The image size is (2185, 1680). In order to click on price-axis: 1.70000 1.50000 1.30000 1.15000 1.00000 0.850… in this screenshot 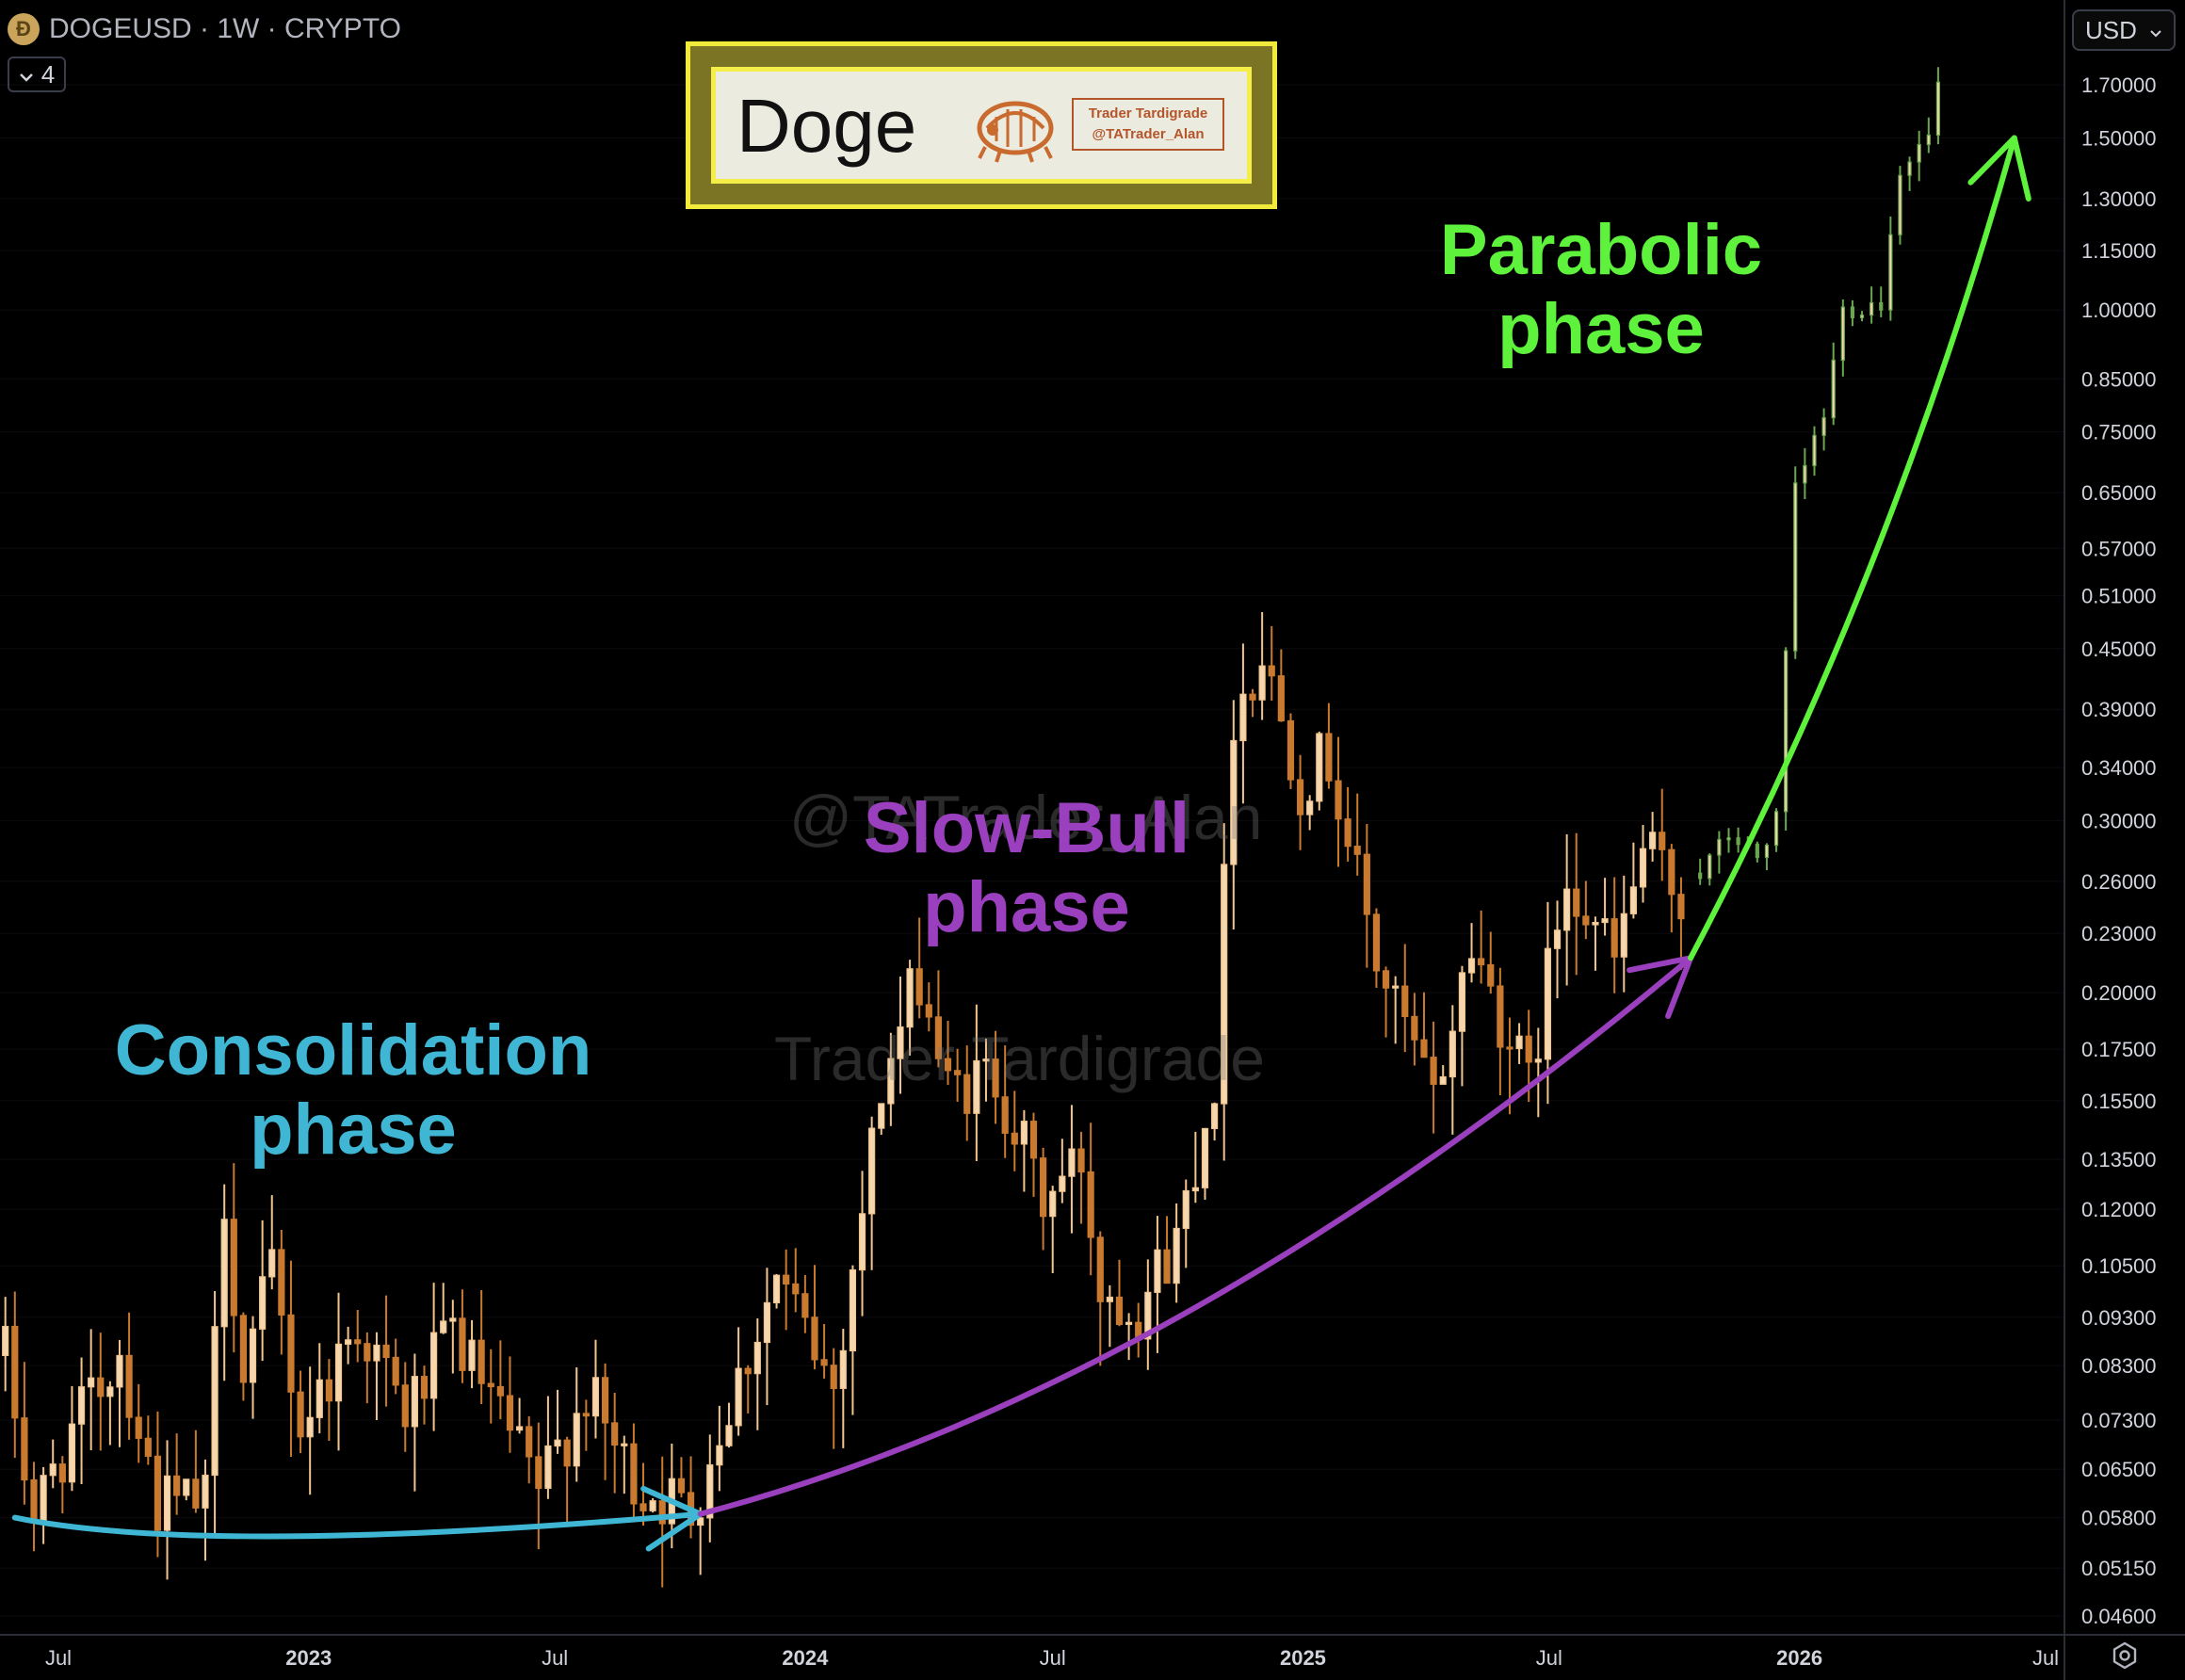, I will do `click(2119, 850)`.